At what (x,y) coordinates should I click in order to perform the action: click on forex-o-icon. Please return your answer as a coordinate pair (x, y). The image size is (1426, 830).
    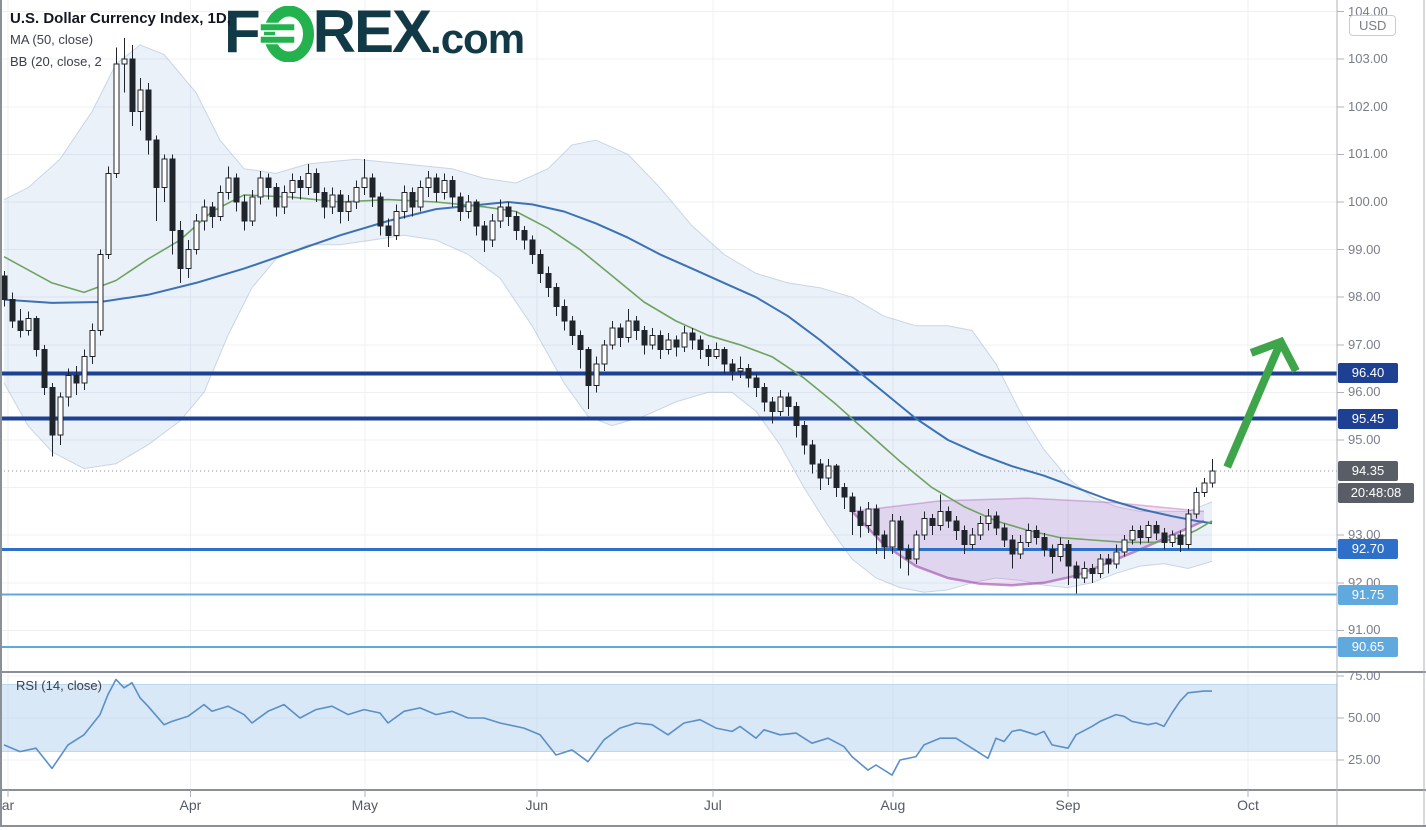
    Looking at the image, I should click on (286, 34).